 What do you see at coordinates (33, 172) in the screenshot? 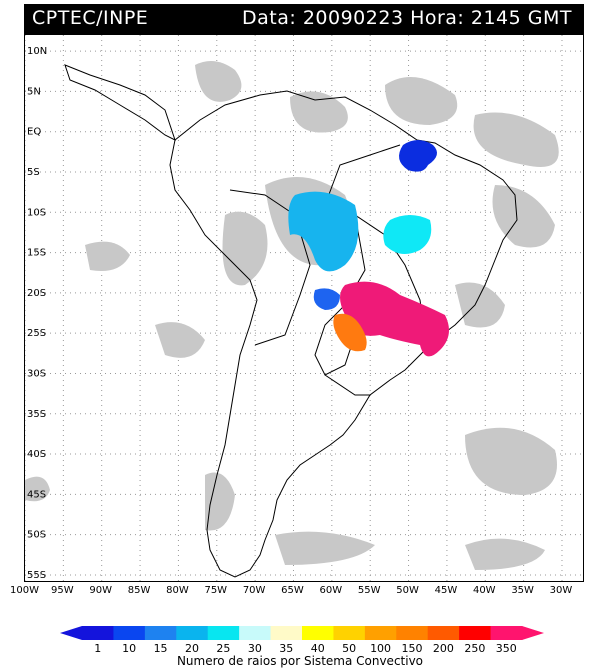
I see `lat-label: 5S` at bounding box center [33, 172].